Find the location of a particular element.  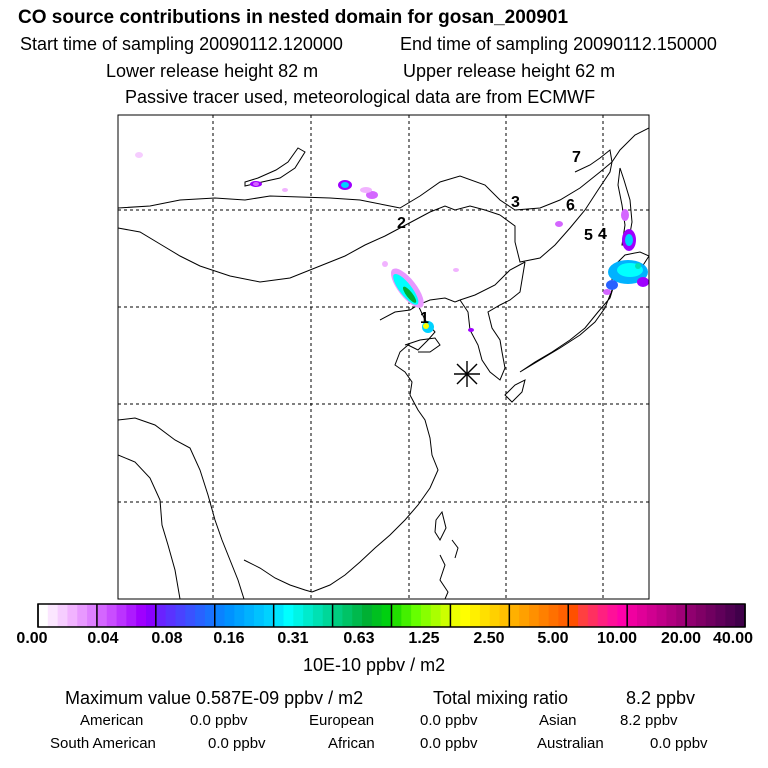

china-coast is located at coordinates (375, 448).